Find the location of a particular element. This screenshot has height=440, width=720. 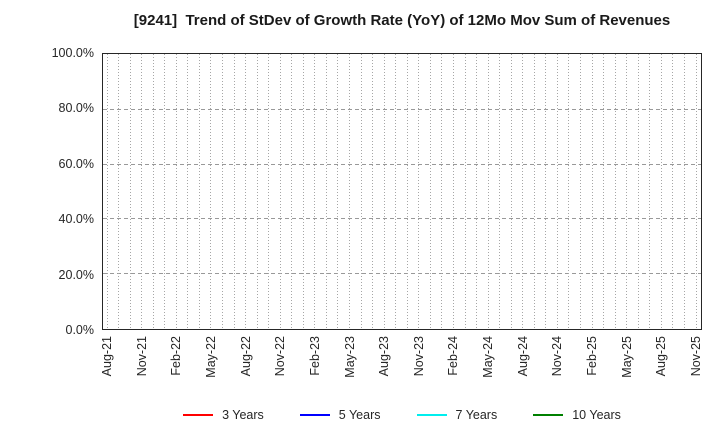

y-axis-tick-label: 60.0% is located at coordinates (76, 163).